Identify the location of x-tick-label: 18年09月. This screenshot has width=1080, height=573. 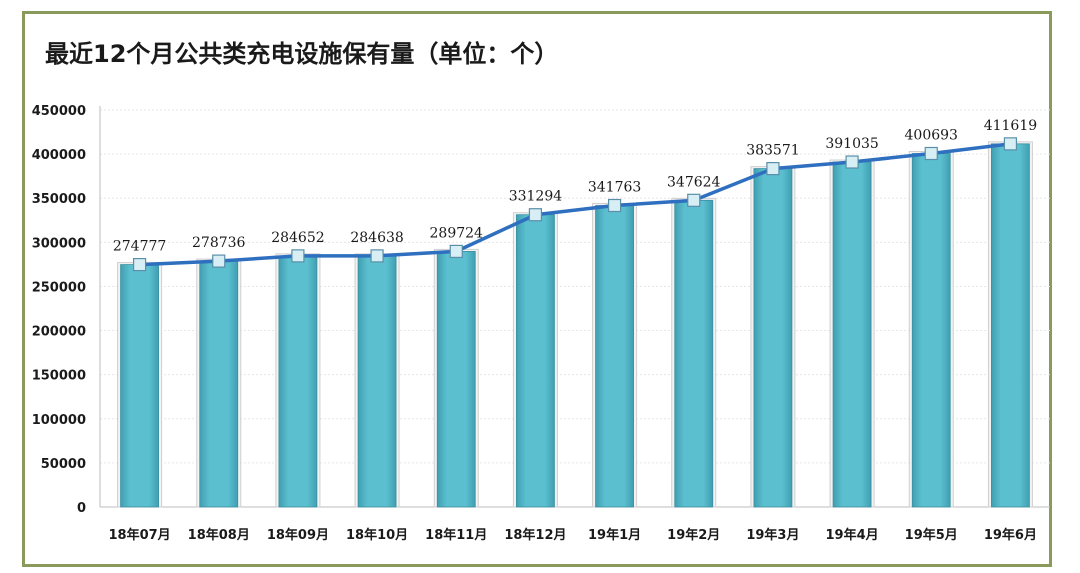
(298, 535).